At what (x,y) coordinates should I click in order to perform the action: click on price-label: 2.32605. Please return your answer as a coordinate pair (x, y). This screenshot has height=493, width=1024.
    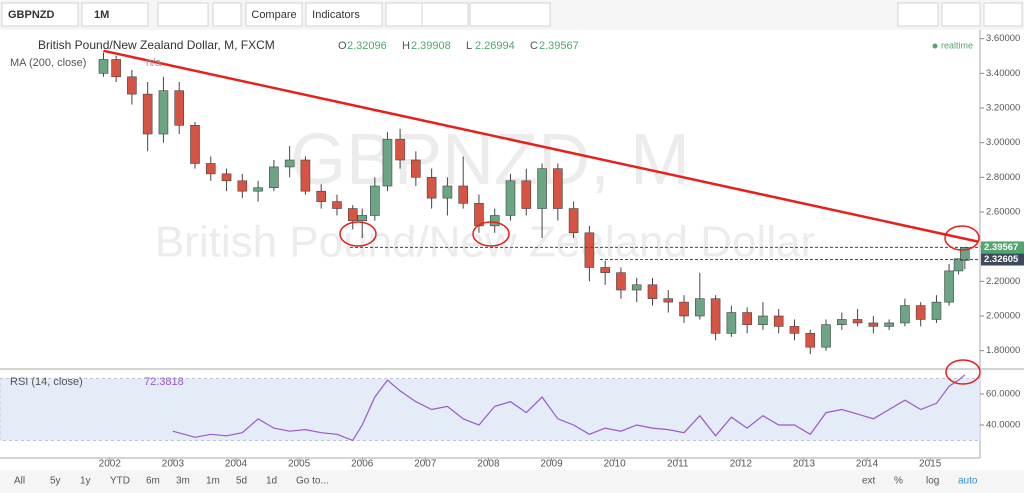
    Looking at the image, I should click on (1001, 259).